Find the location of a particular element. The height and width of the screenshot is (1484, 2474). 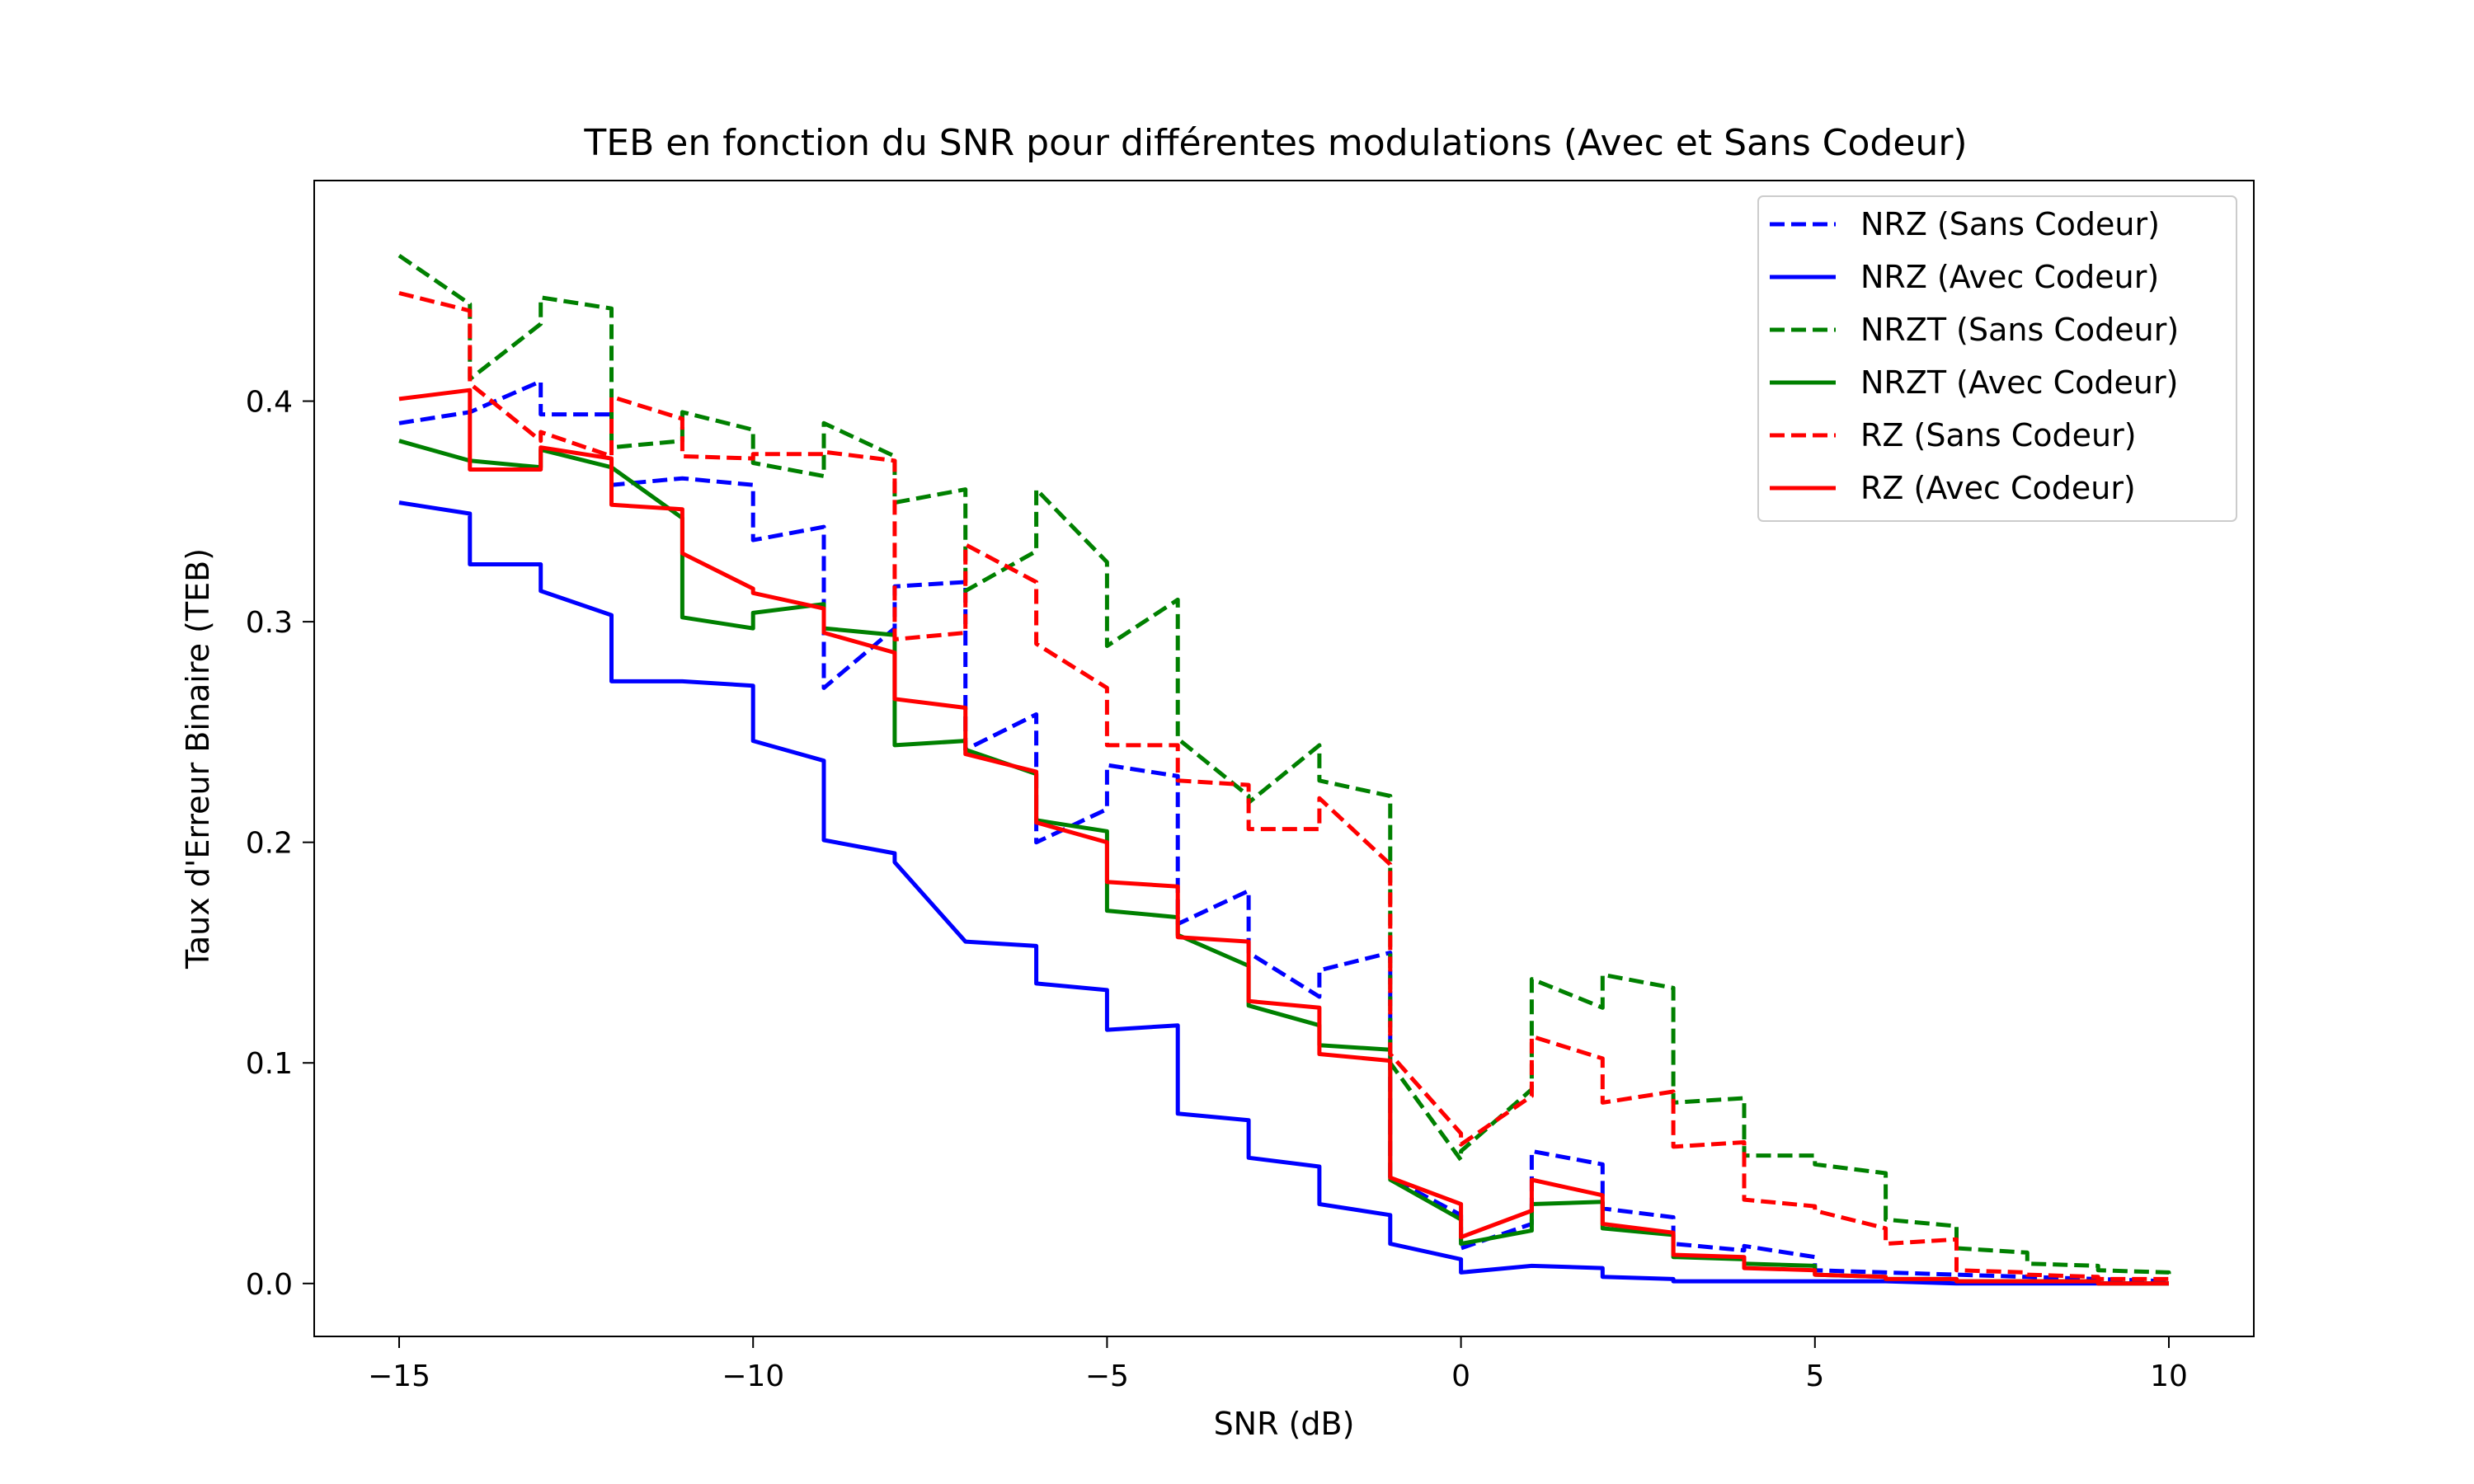

y-tick-label: 0.0 is located at coordinates (269, 1285).